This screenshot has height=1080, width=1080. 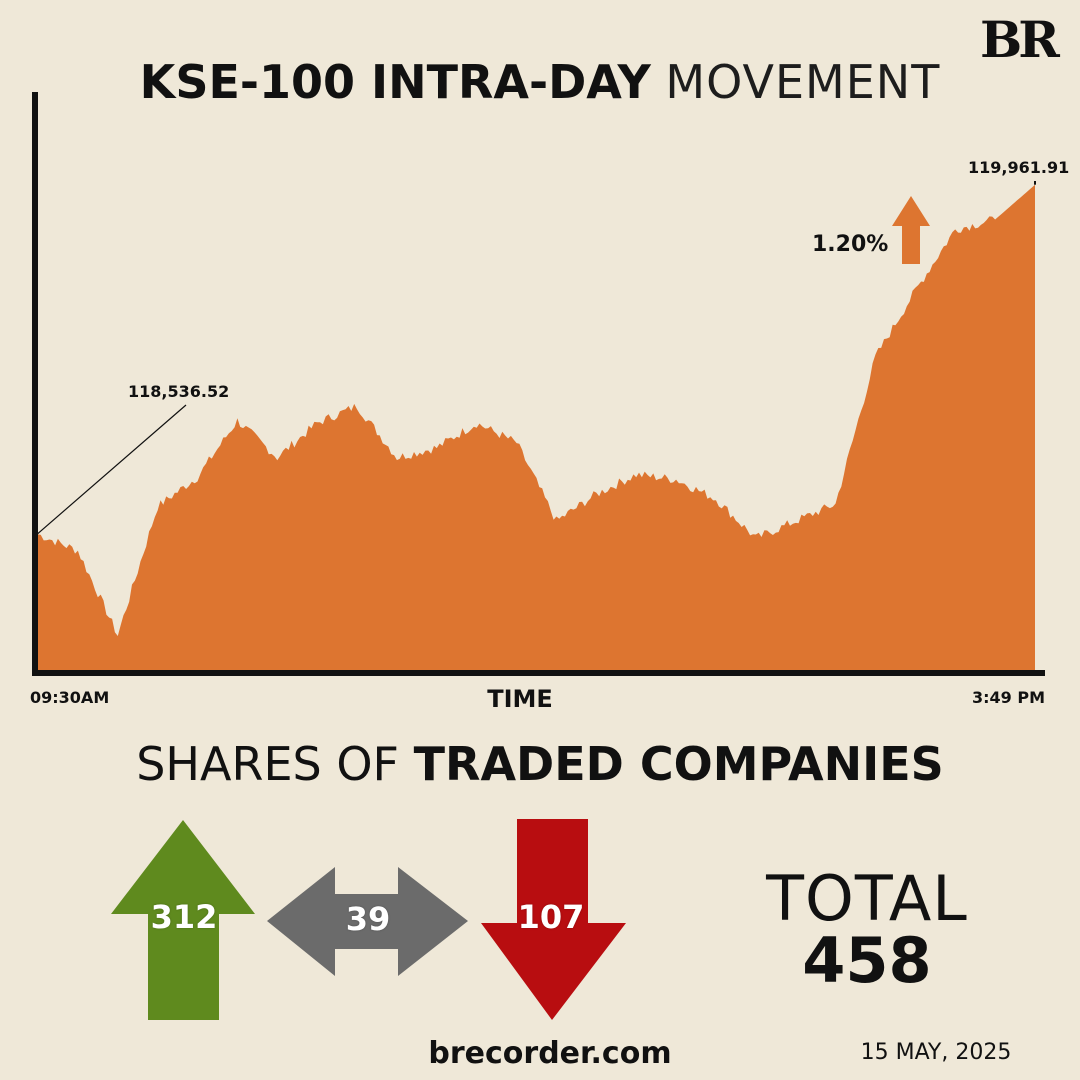 I want to click on end-value-label: 119,961.91, so click(x=1019, y=167).